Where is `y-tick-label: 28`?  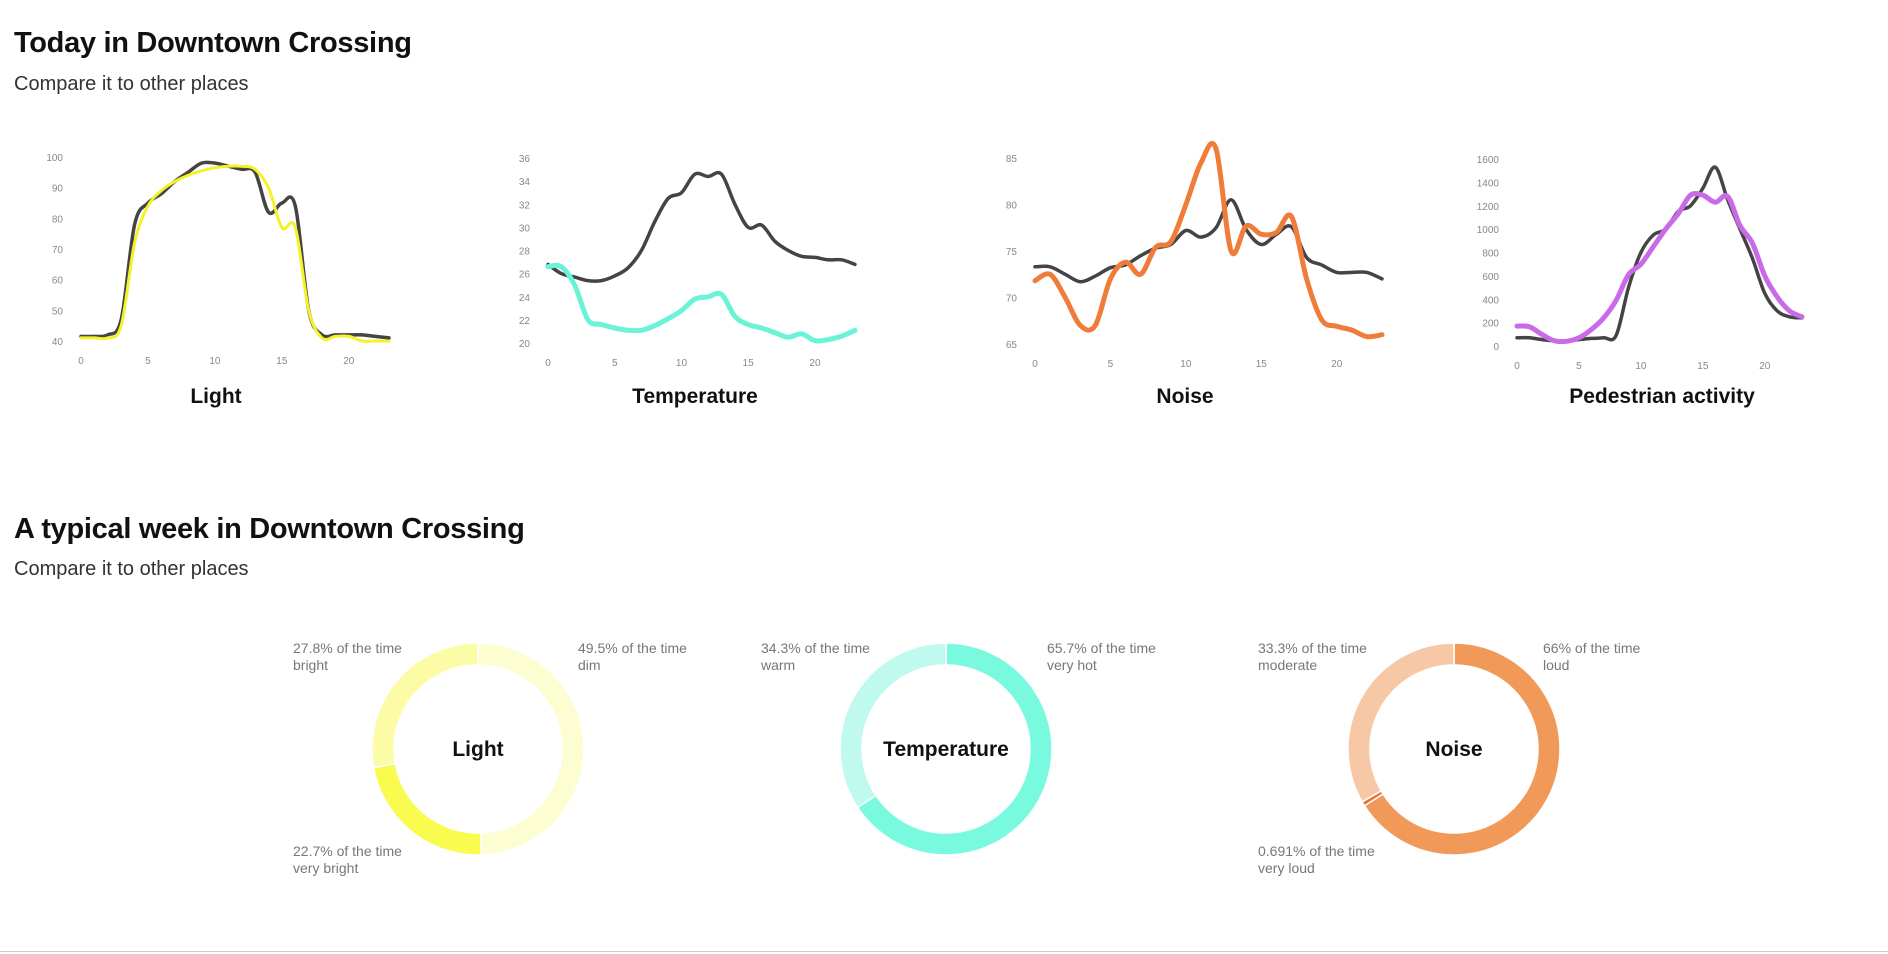
y-tick-label: 28 is located at coordinates (525, 252).